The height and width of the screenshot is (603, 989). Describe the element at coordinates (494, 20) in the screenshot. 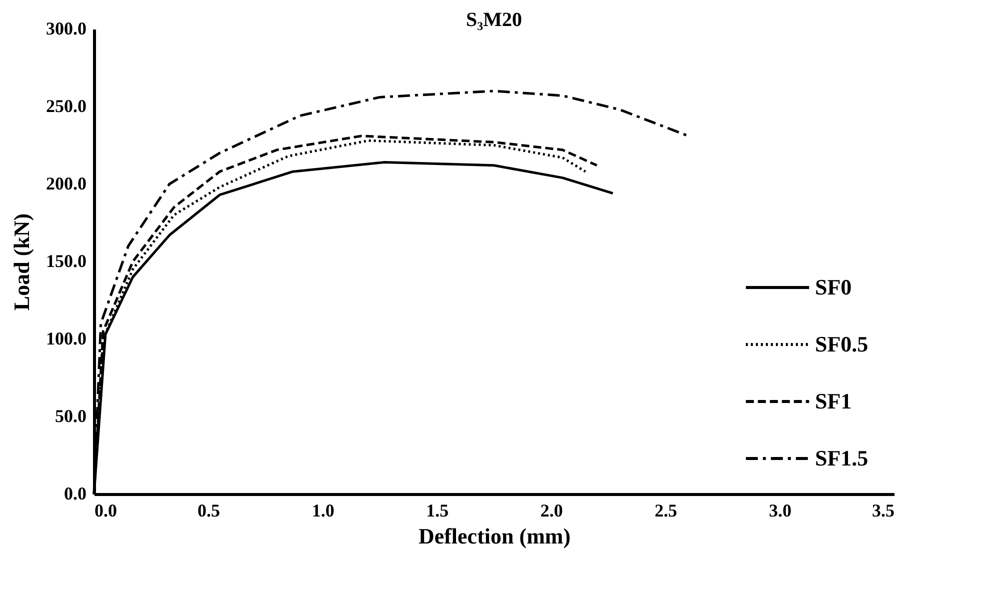

I see `chart-title: S₃M20` at that location.